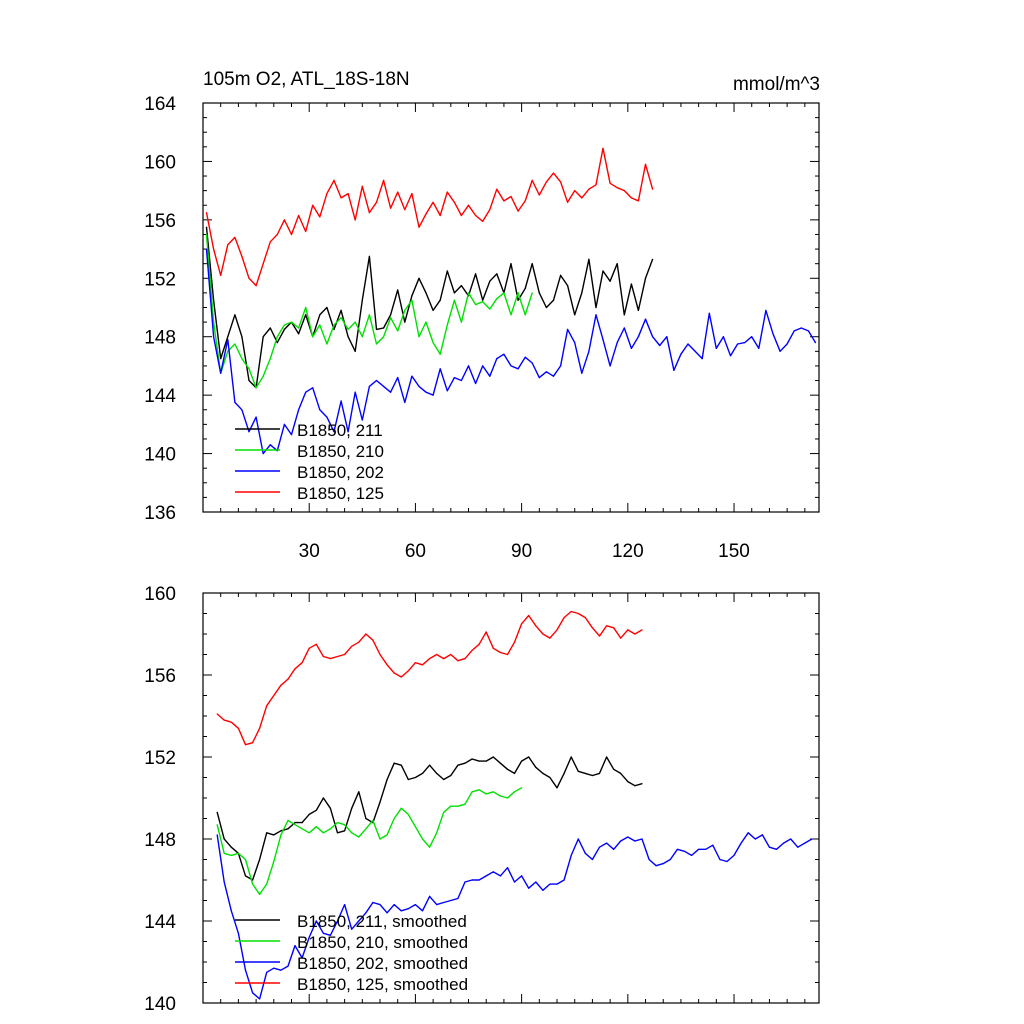 The height and width of the screenshot is (1024, 1024). What do you see at coordinates (160, 840) in the screenshot?
I see `y-tick-label: 148` at bounding box center [160, 840].